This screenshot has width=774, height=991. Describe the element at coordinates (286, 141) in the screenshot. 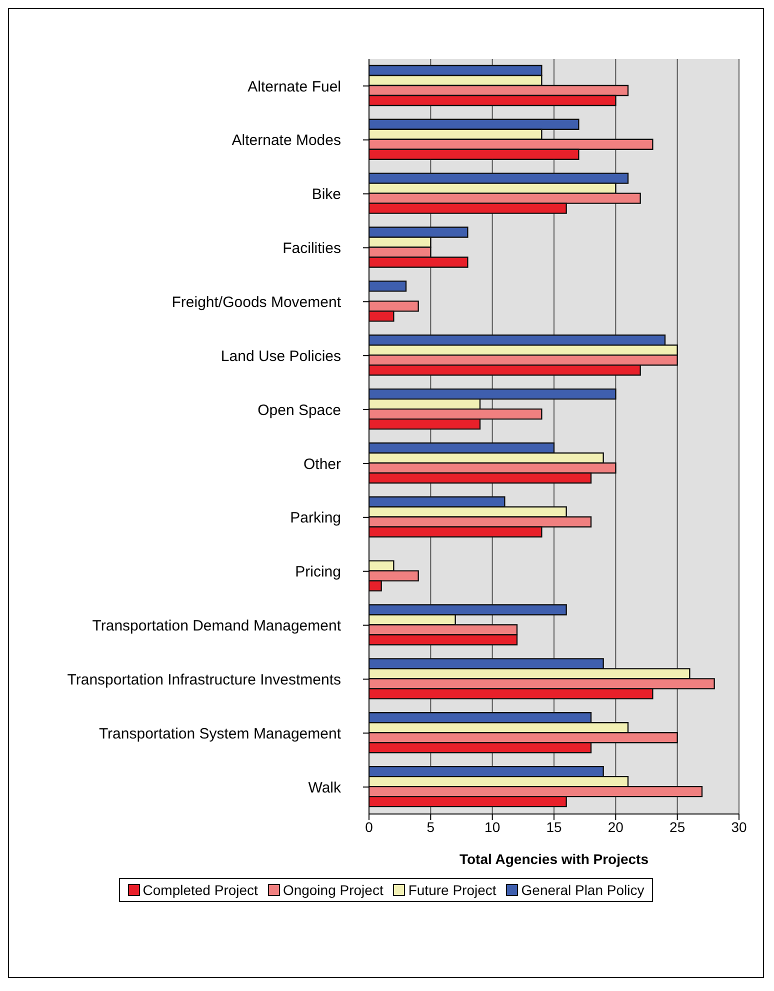

I see `y-tick-label: Alternate Modes` at that location.